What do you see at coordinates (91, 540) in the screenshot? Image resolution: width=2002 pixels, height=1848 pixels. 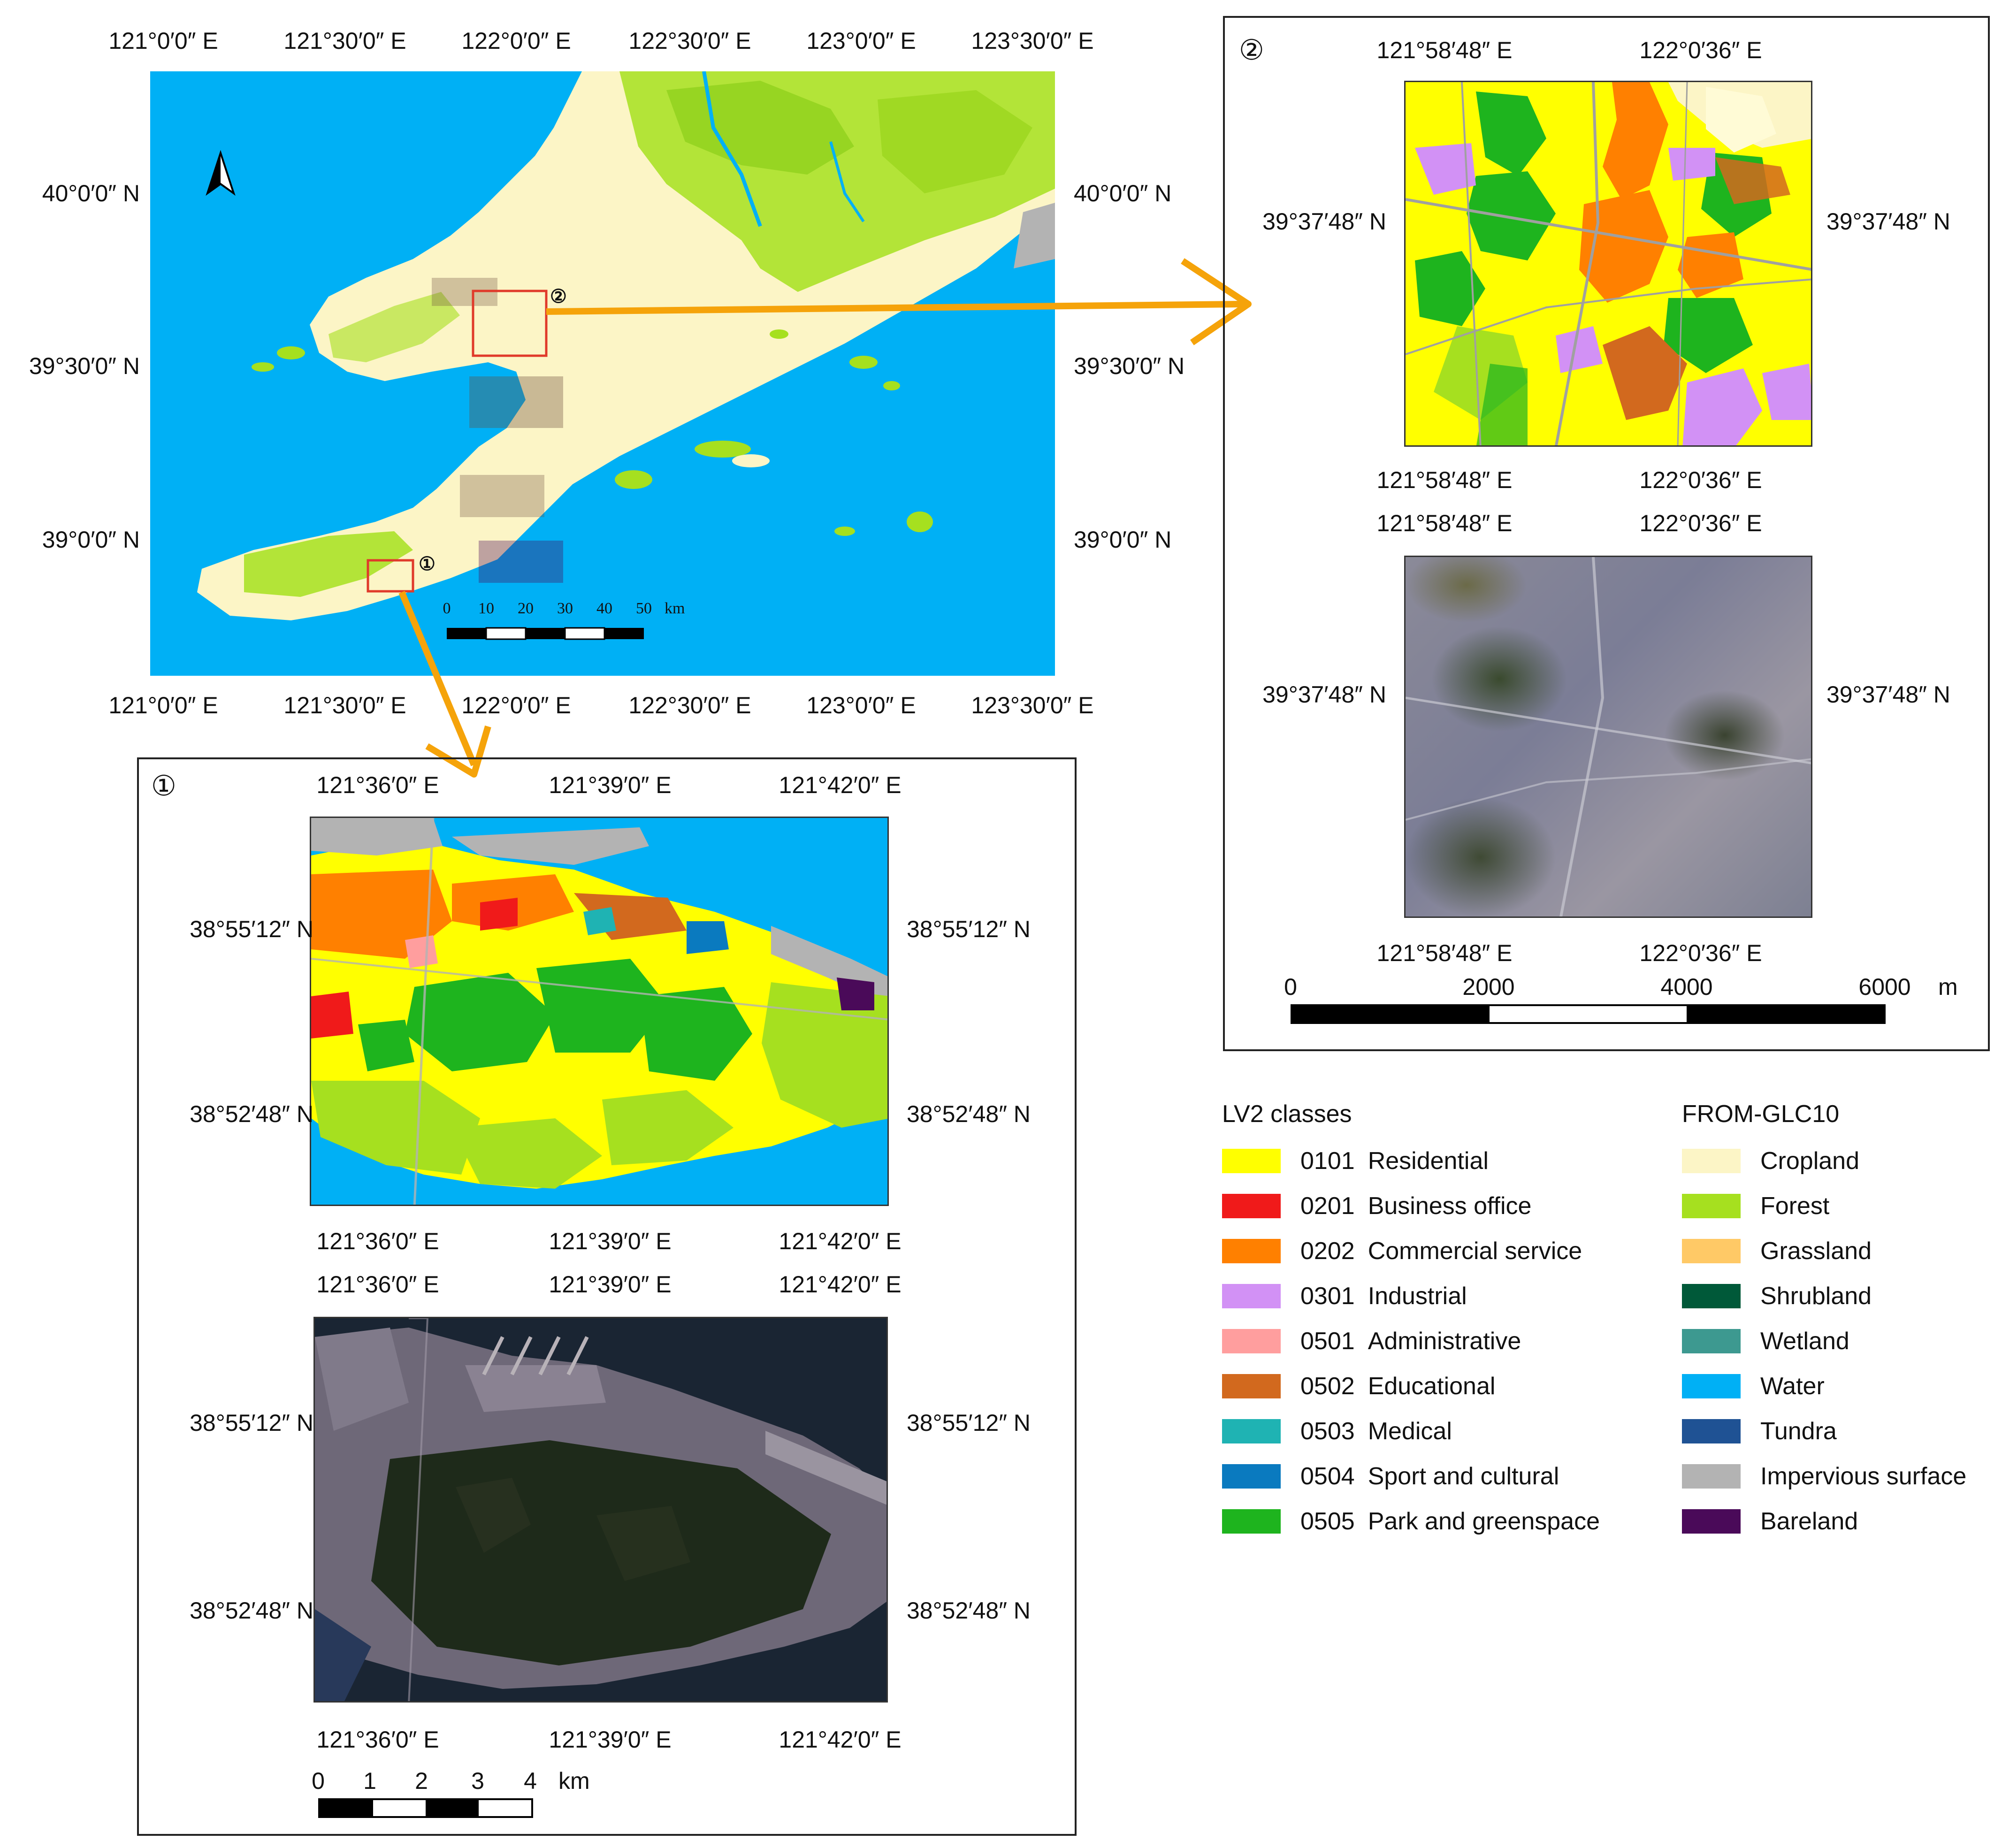 I see `overview-left-tick: 39°0′0″ N` at bounding box center [91, 540].